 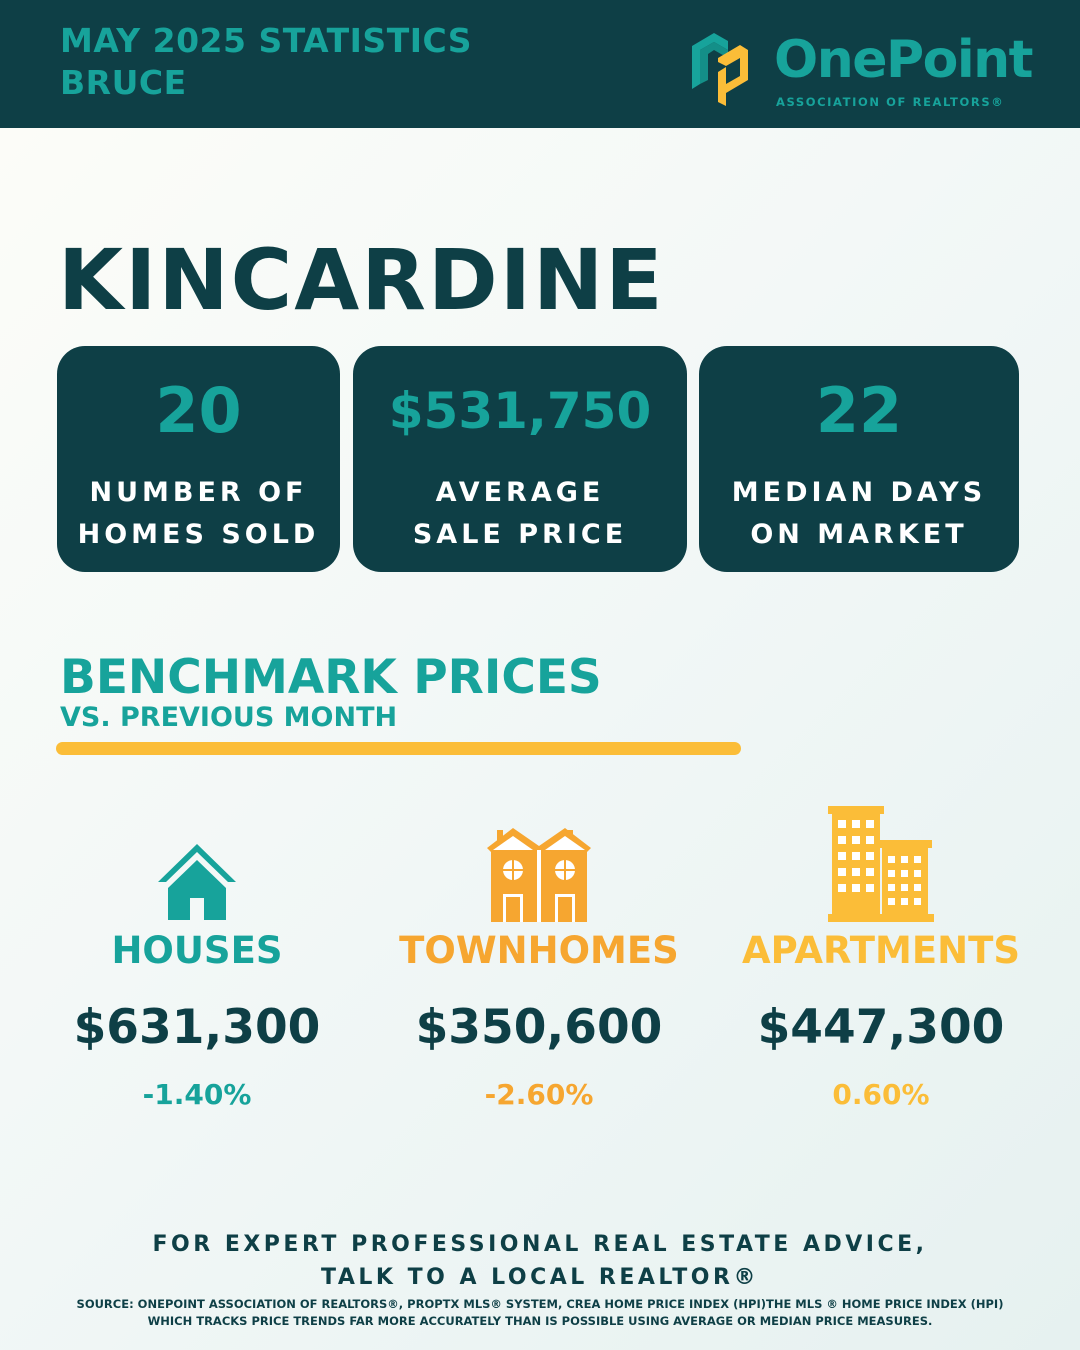 I want to click on stat-card-homes-sold: 20 NUMBER OF HOMES SOLD, so click(x=198, y=459).